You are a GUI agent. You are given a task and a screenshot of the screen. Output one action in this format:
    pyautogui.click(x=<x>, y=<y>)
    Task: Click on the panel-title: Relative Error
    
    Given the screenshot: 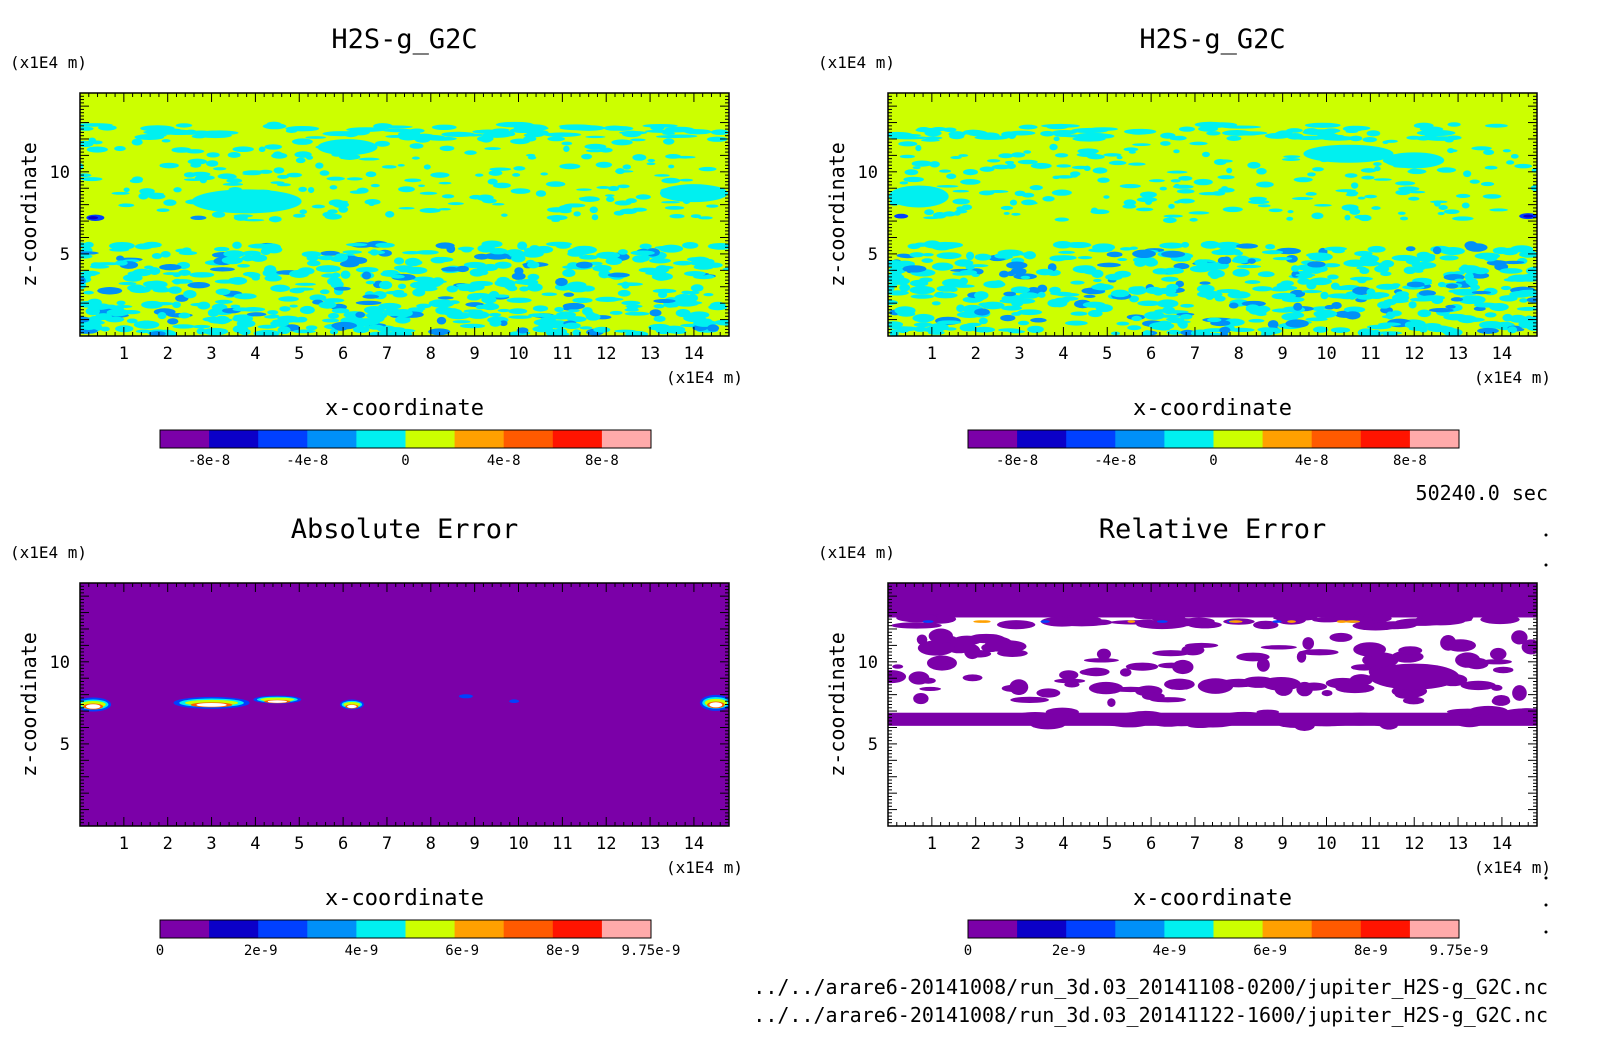 What is the action you would take?
    pyautogui.click(x=1213, y=529)
    